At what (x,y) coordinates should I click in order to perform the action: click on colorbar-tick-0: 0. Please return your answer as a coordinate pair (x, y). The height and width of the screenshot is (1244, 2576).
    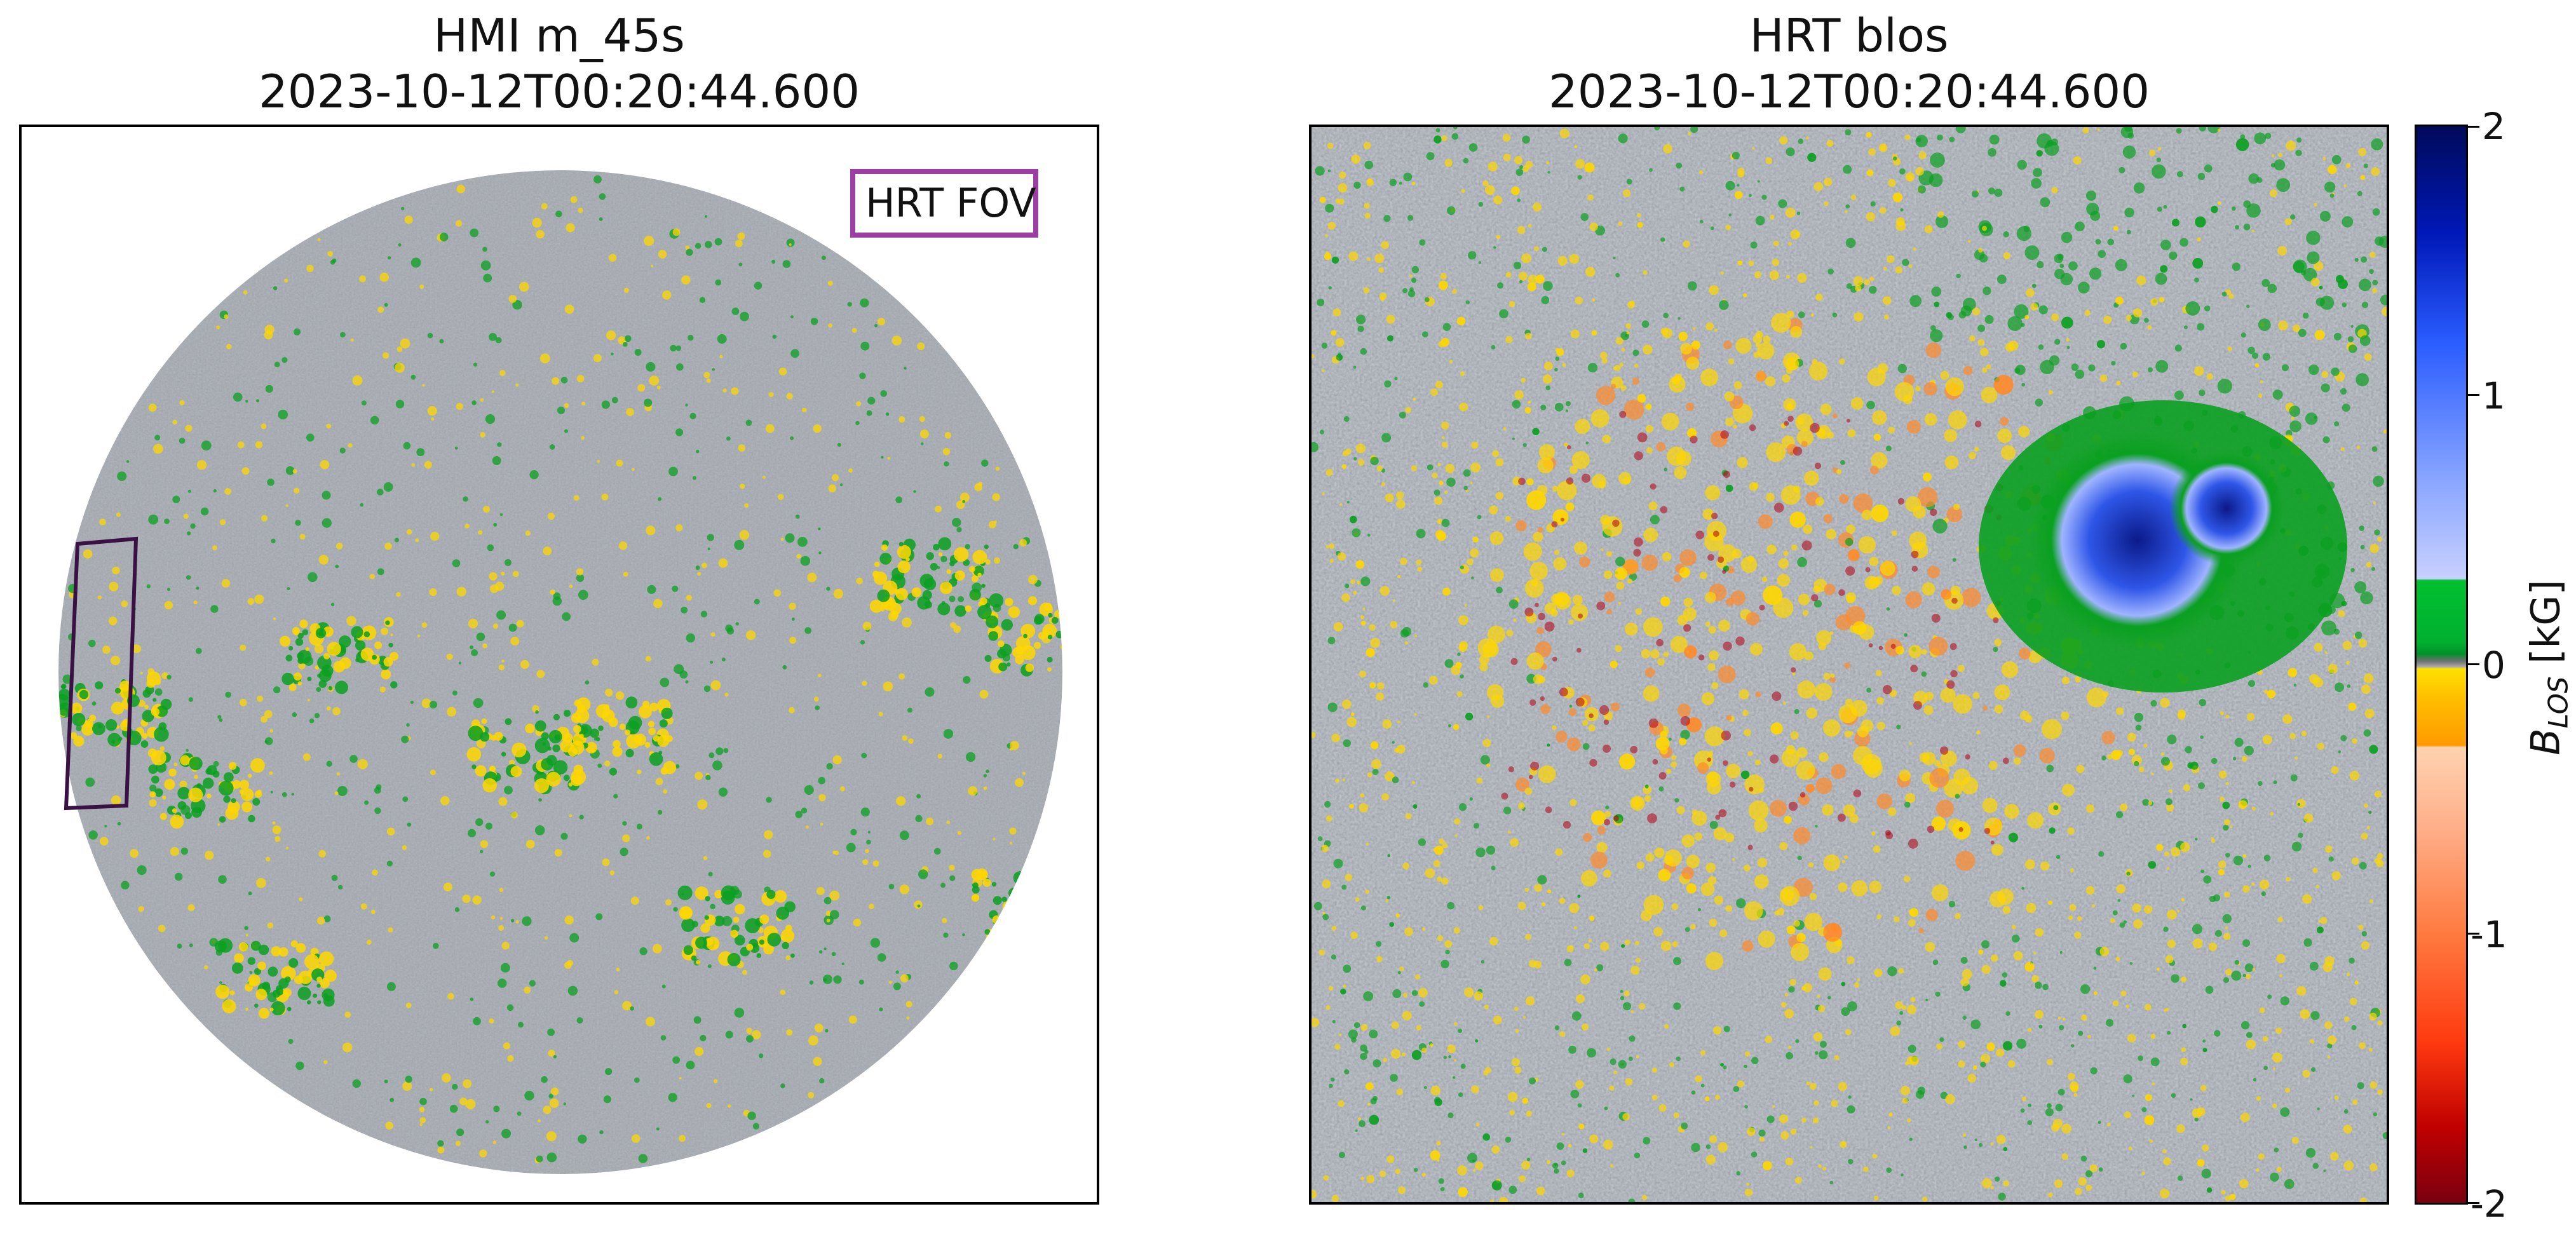
    Looking at the image, I should click on (2493, 665).